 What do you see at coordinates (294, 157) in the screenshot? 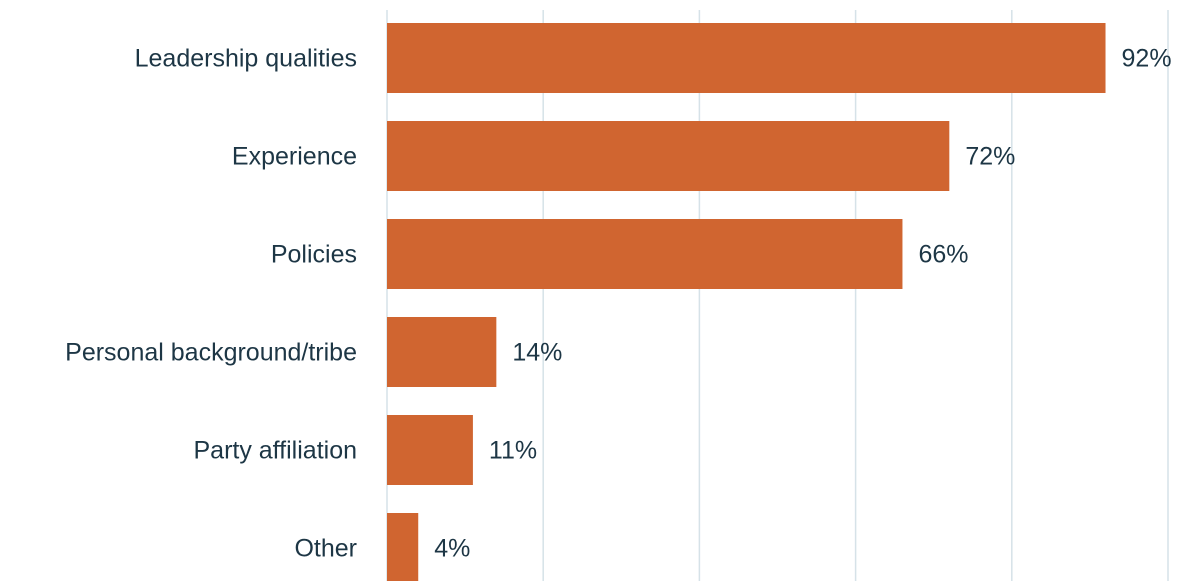
I see `category-label: Experience` at bounding box center [294, 157].